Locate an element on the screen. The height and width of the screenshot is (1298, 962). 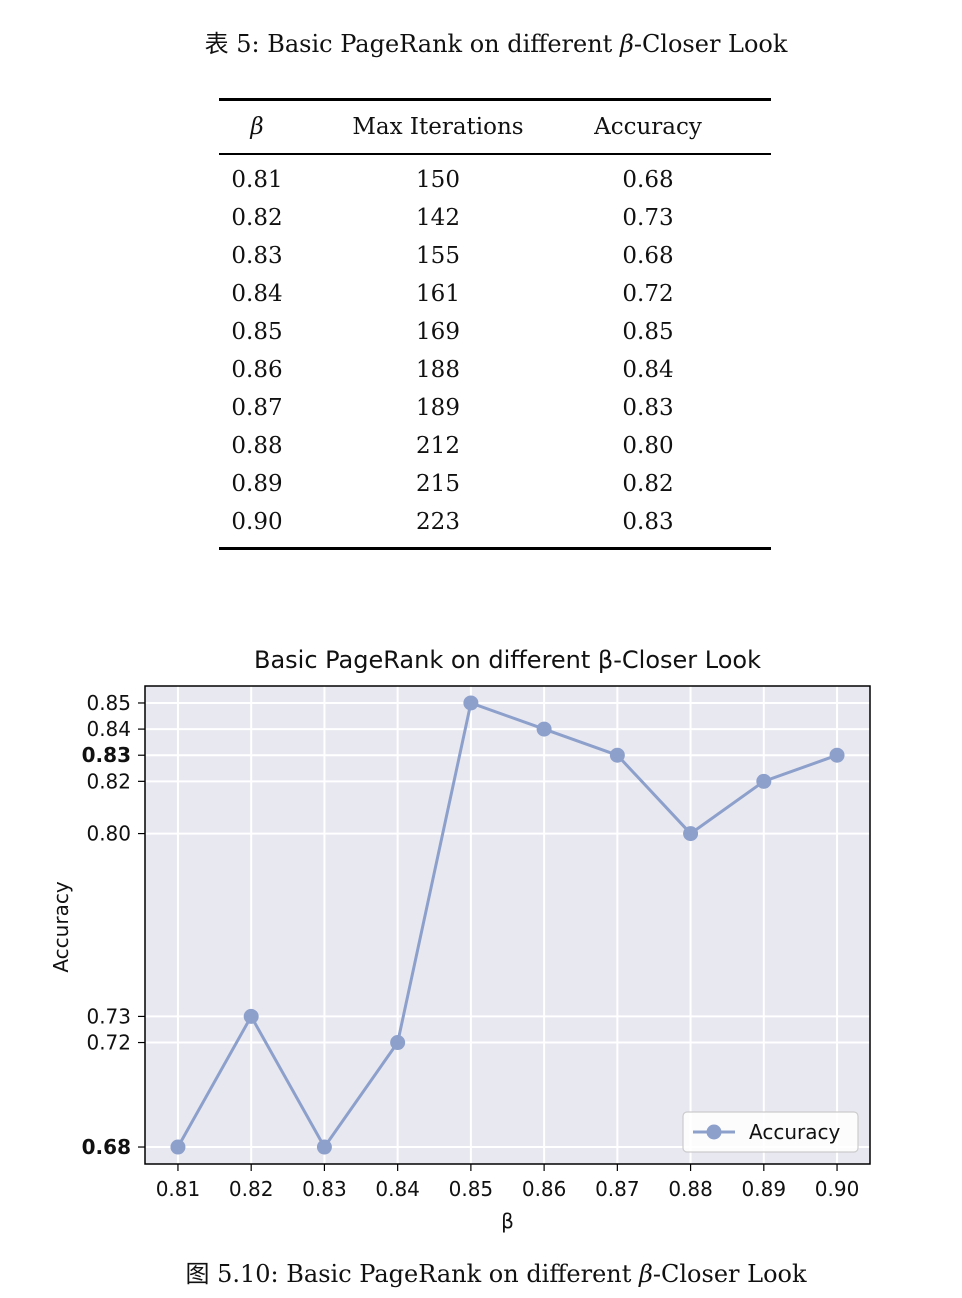
table-header-row: β Max Iterations Accuracy is located at coordinates (495, 126).